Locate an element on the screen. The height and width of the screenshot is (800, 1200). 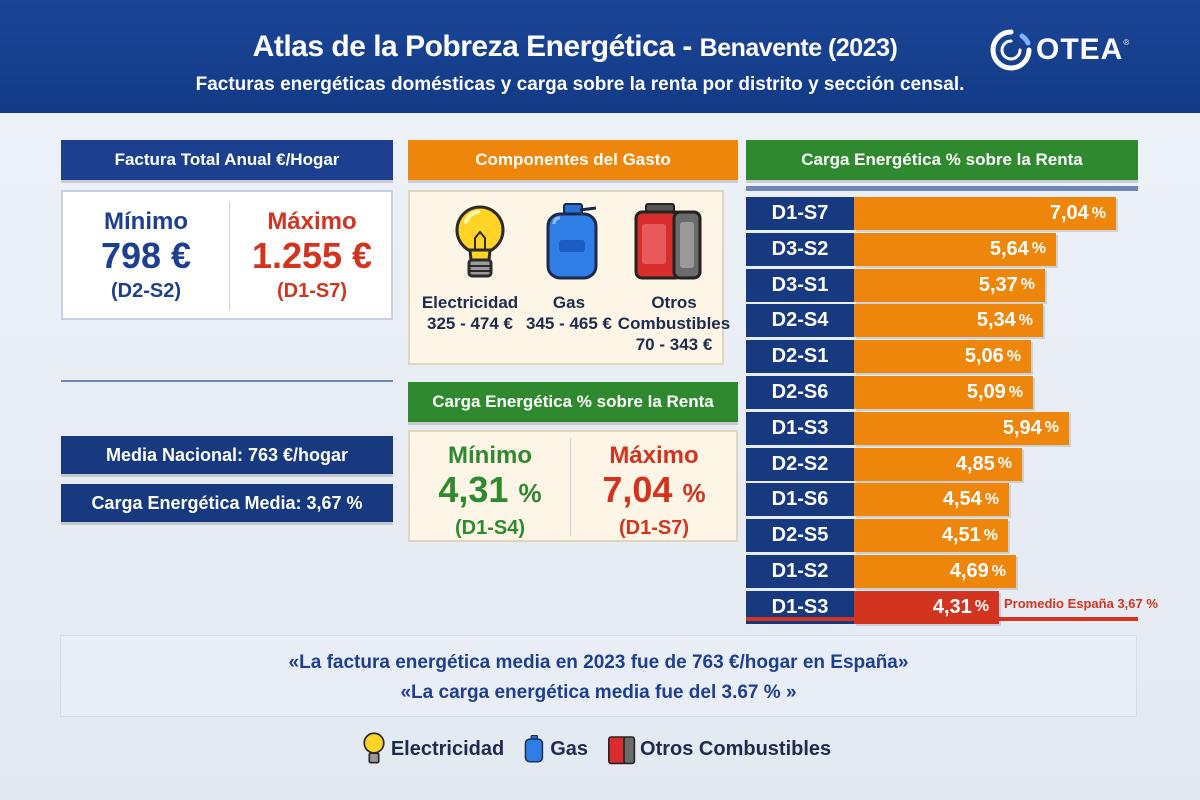
ranking-value: 5,09 is located at coordinates (986, 392).